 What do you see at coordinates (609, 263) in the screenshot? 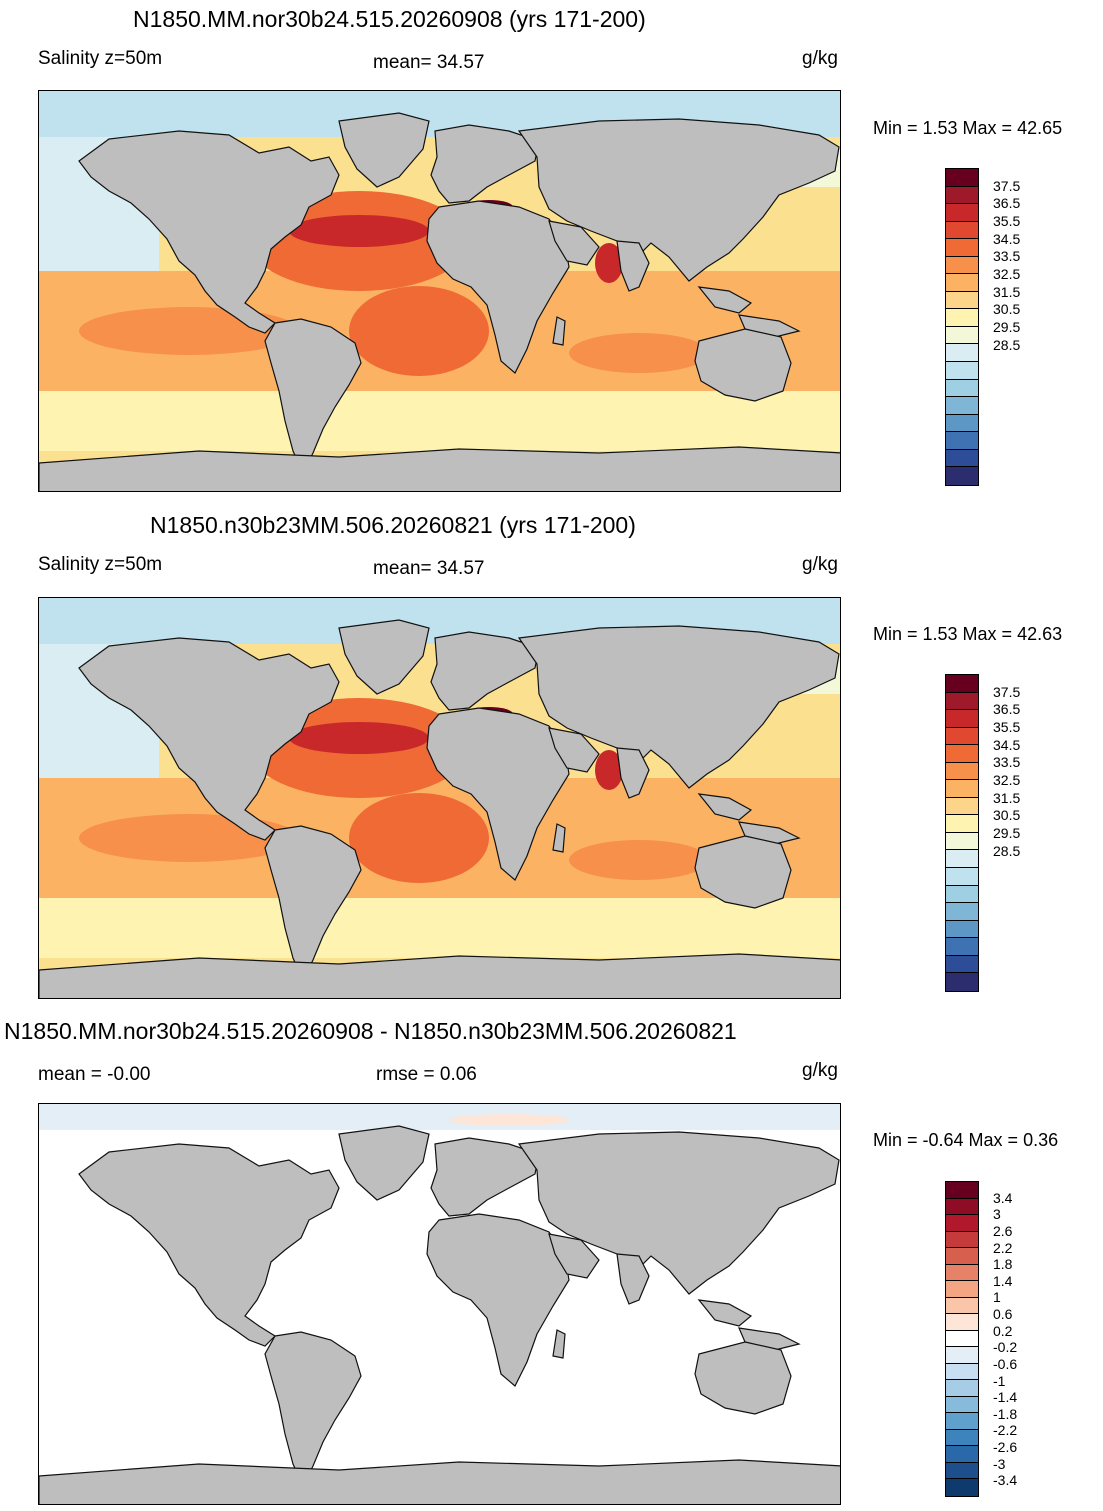
I see `arabian-sea-high` at bounding box center [609, 263].